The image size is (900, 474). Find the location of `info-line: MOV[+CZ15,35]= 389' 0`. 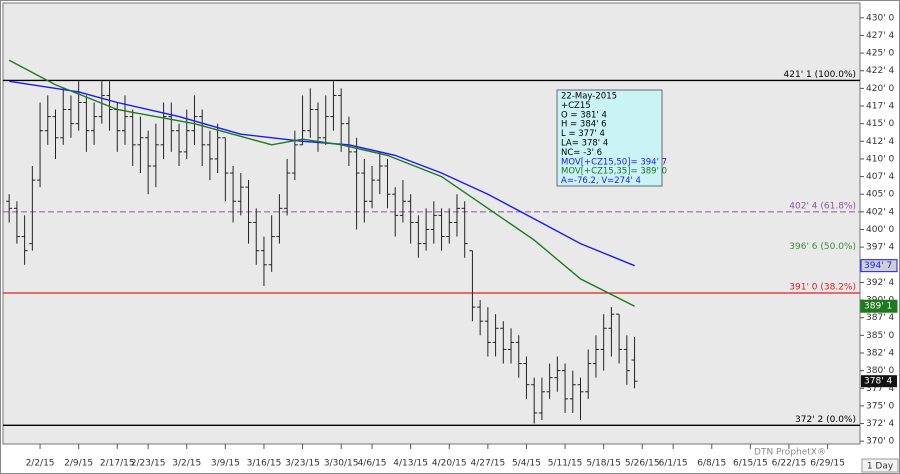

info-line: MOV[+CZ15,35]= 389' 0 is located at coordinates (614, 172).